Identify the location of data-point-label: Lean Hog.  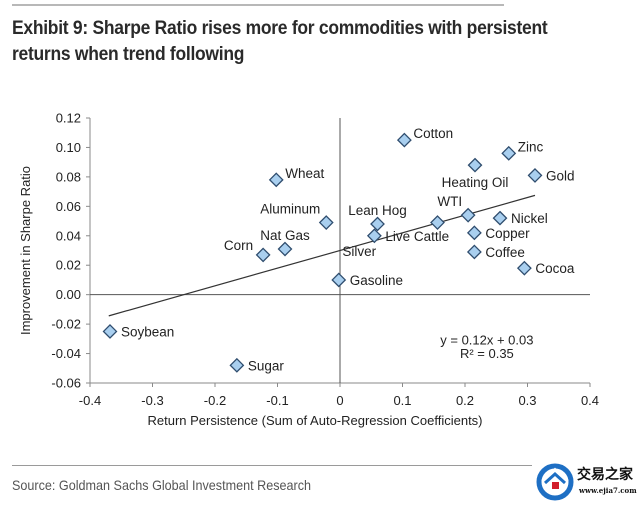
(377, 210).